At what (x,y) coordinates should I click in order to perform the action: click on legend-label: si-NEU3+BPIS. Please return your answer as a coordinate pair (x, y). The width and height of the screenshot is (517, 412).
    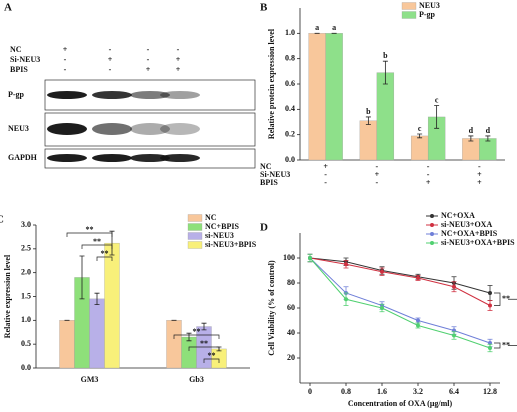
    Looking at the image, I should click on (231, 244).